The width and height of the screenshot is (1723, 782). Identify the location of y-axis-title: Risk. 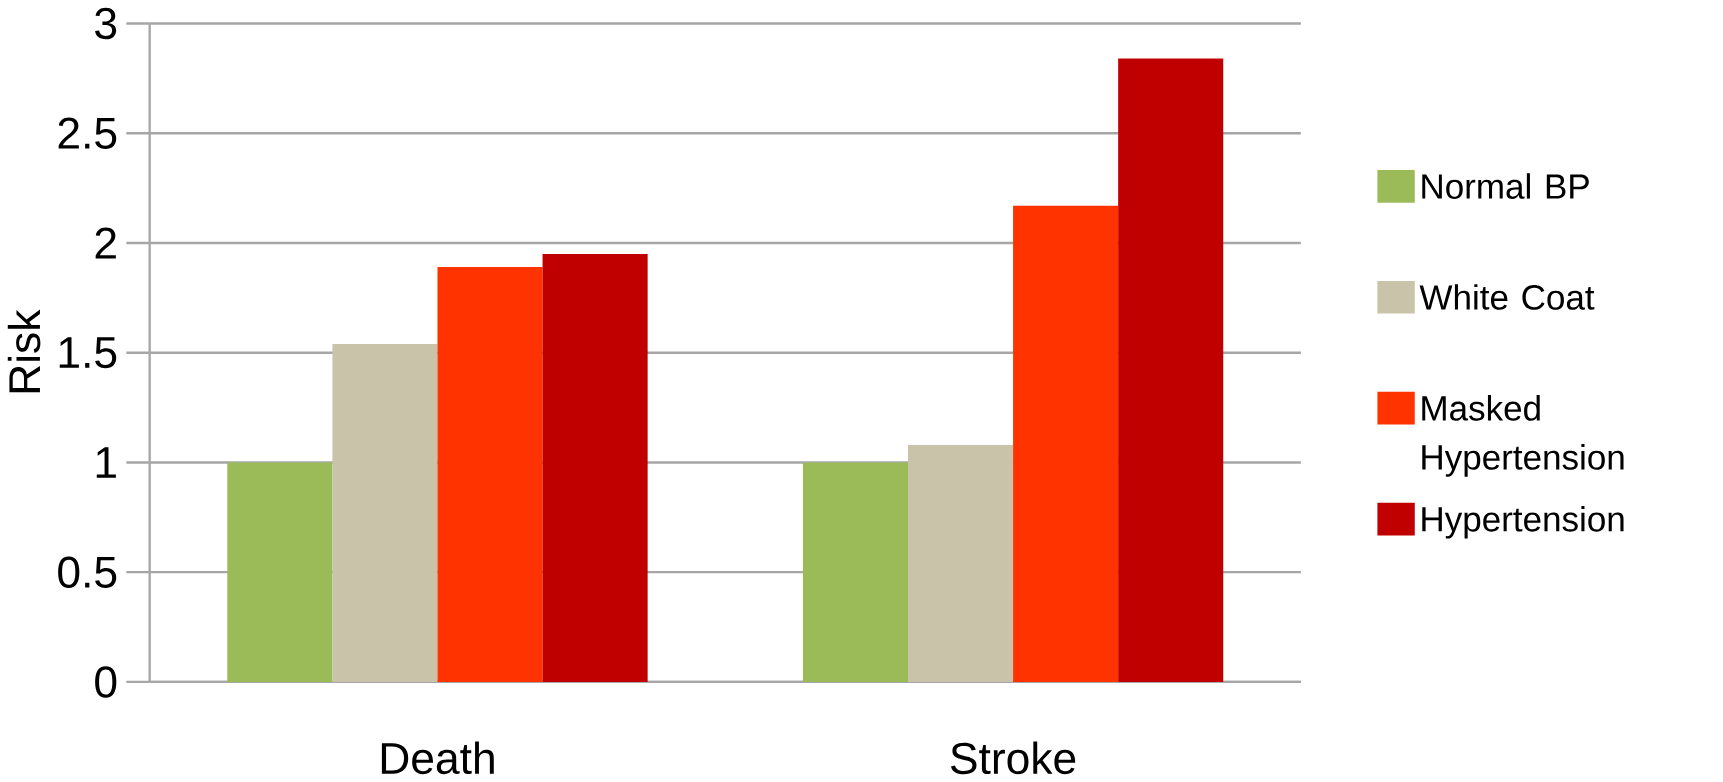
(24, 351).